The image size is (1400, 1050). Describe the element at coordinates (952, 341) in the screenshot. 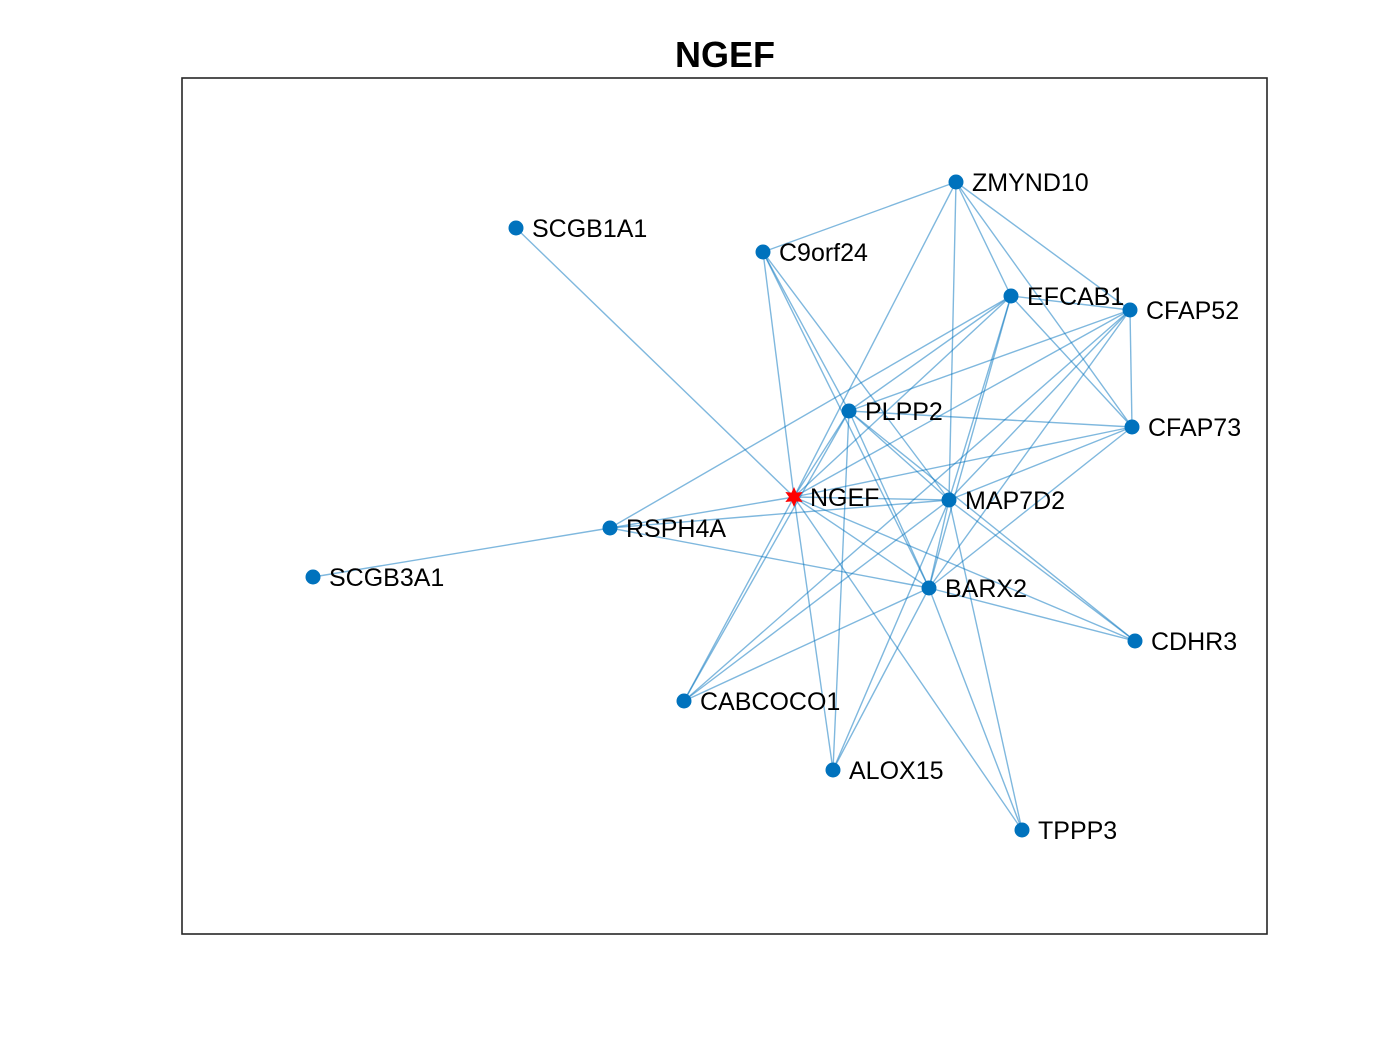

I see `edge-zmynd10-map7d2` at that location.